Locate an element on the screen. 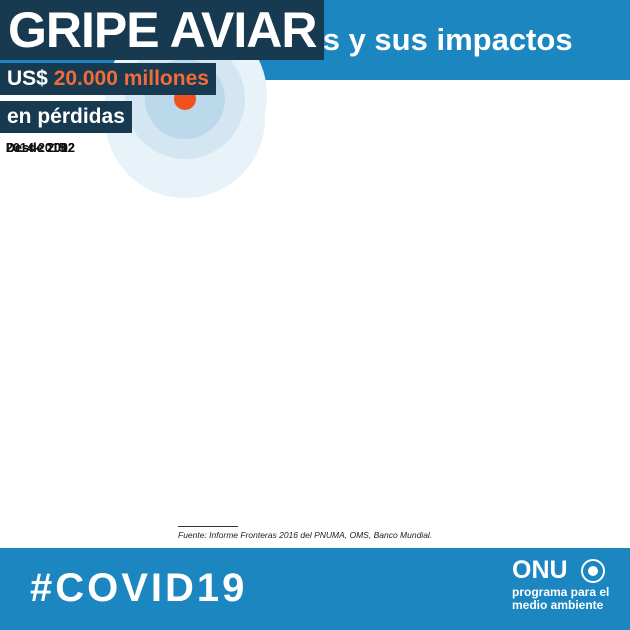  stat-text: en pérdidas is located at coordinates (66, 116).